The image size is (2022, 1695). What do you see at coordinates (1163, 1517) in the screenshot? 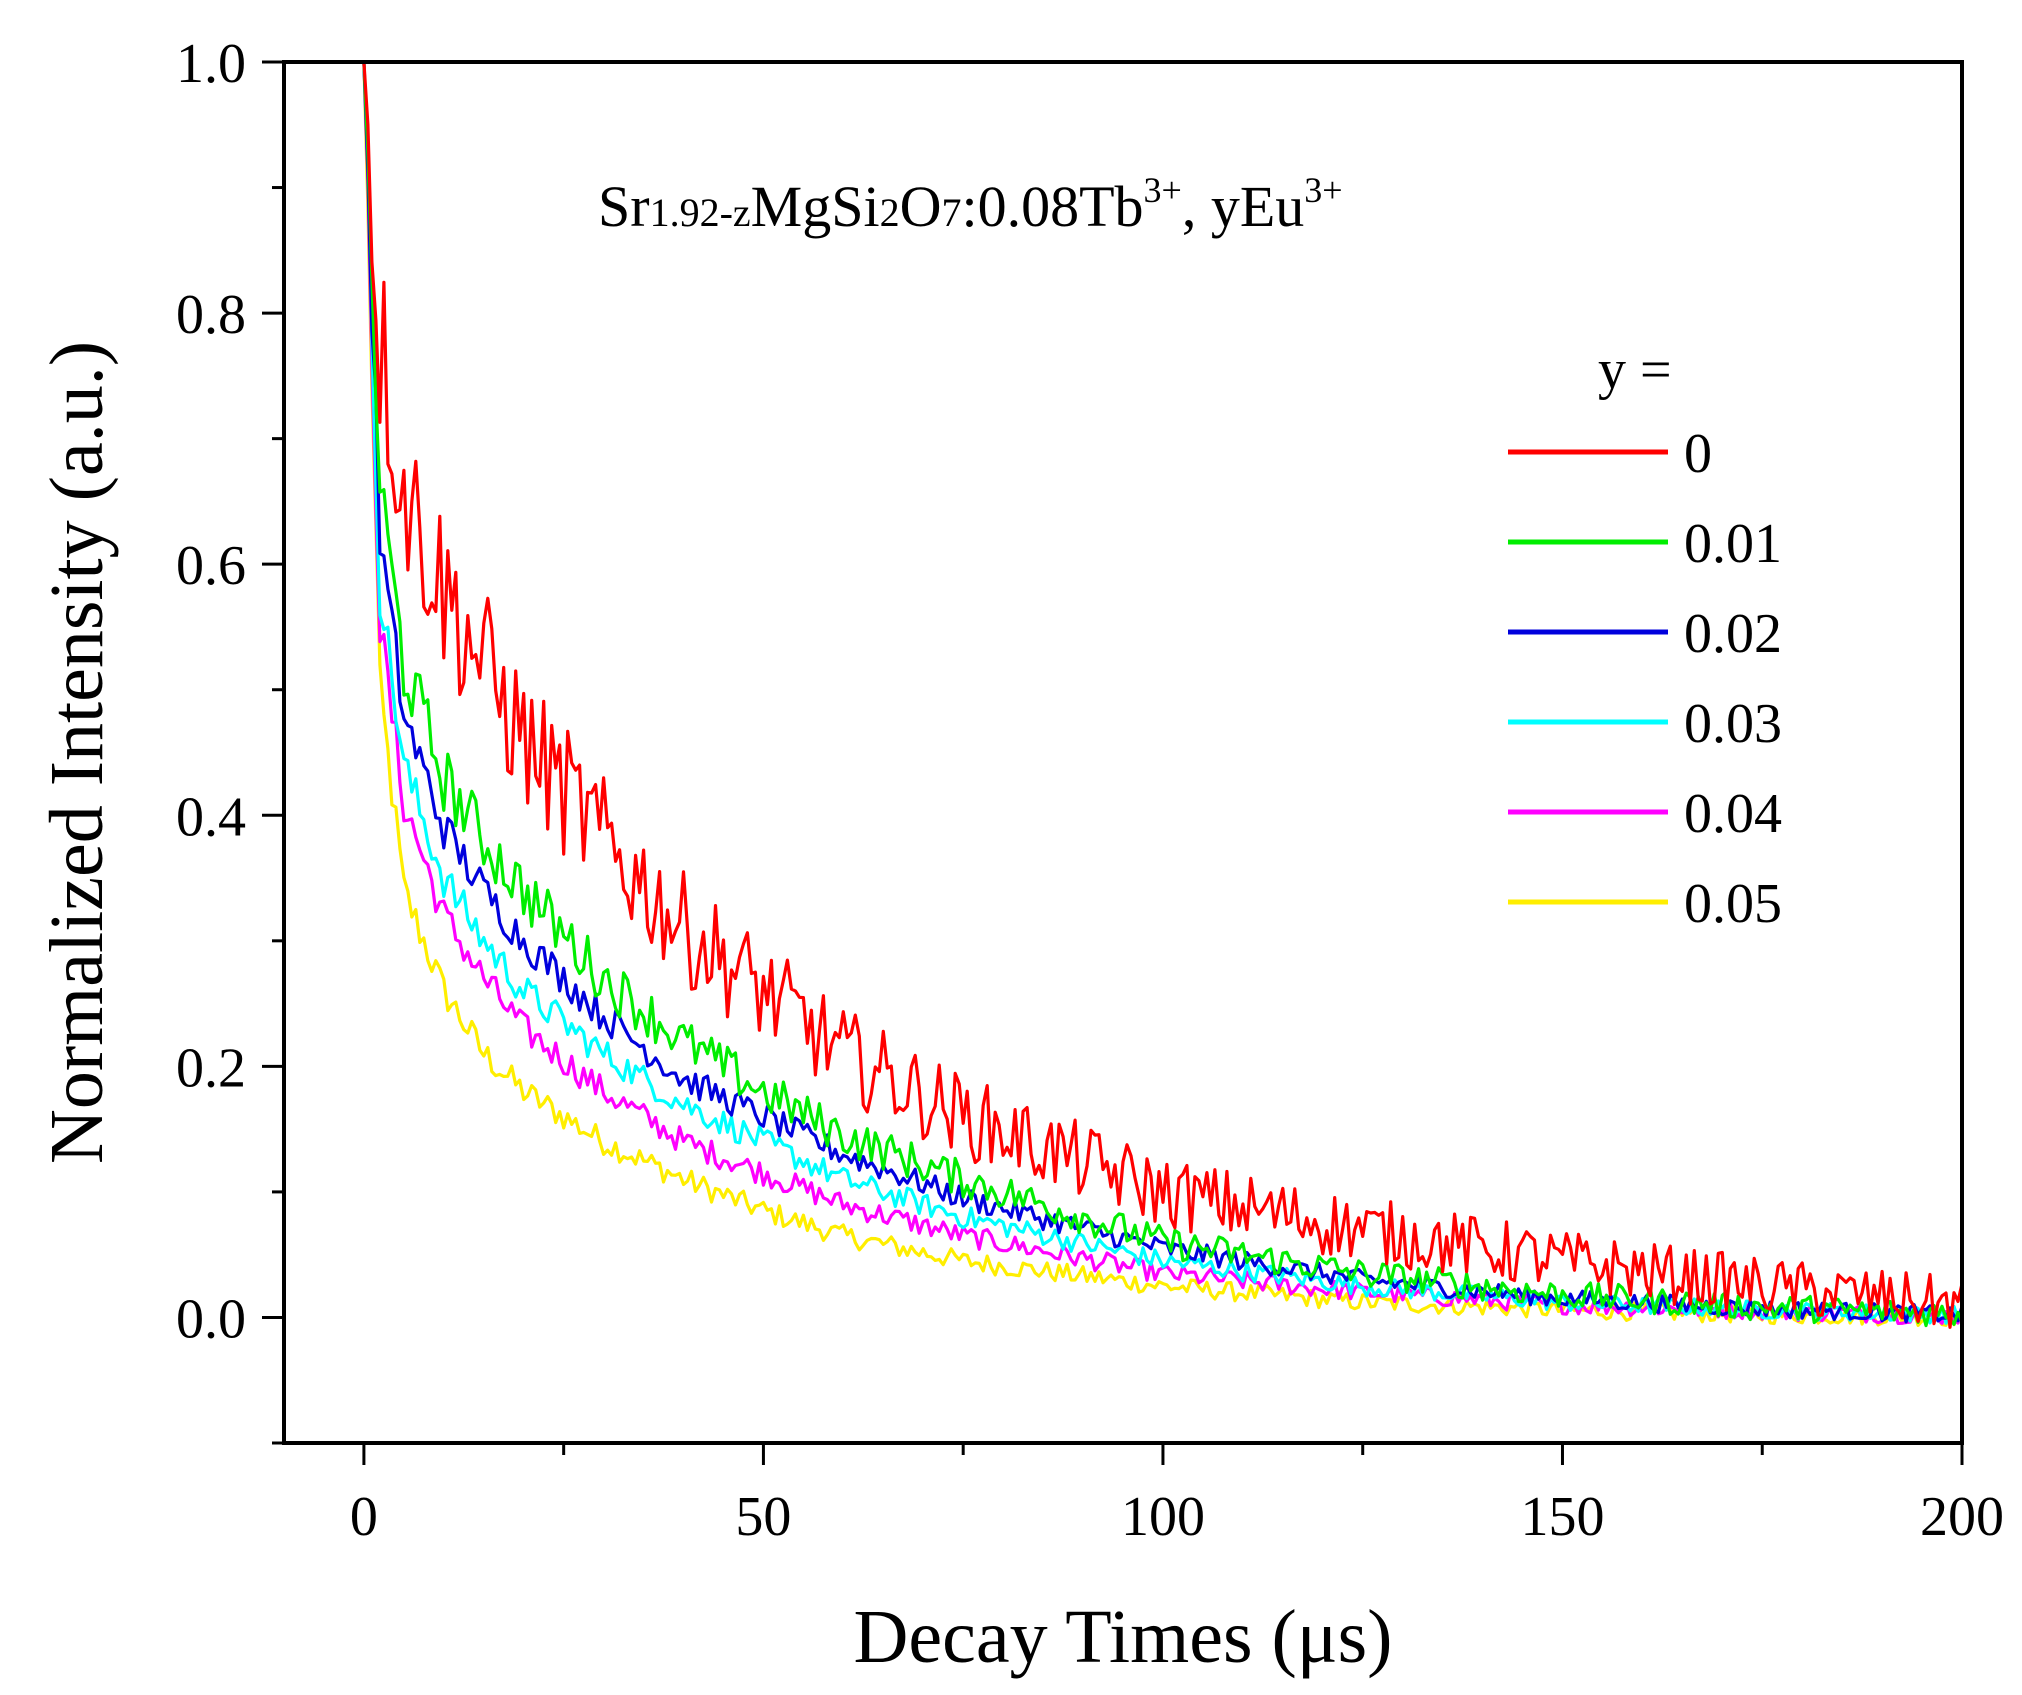
I see `x-tick-label: 100` at bounding box center [1163, 1517].